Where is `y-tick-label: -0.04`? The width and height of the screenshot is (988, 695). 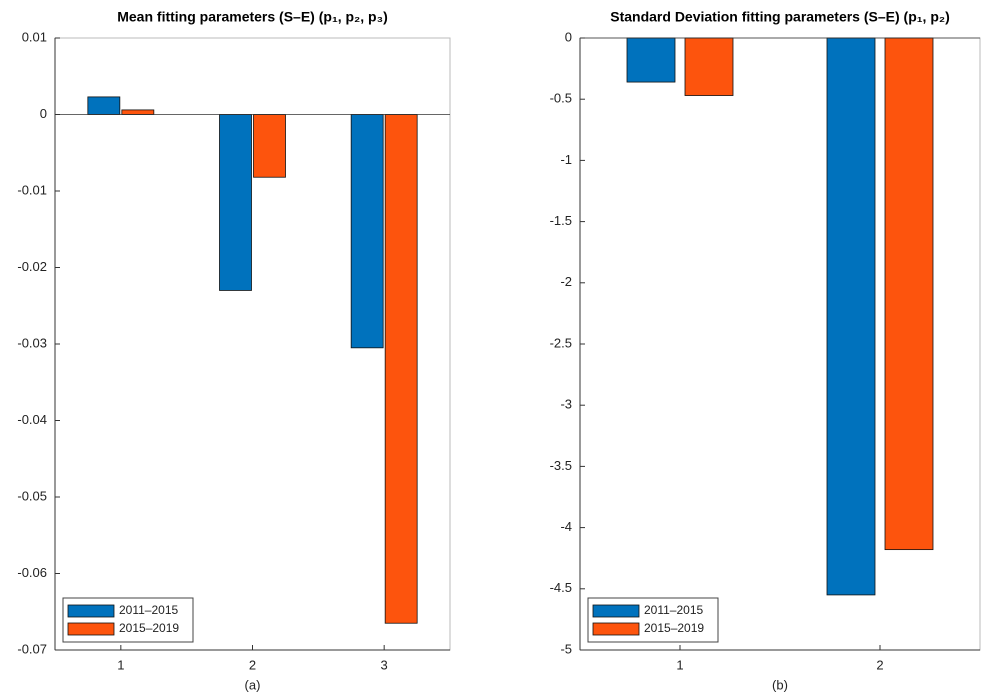 y-tick-label: -0.04 is located at coordinates (32, 419).